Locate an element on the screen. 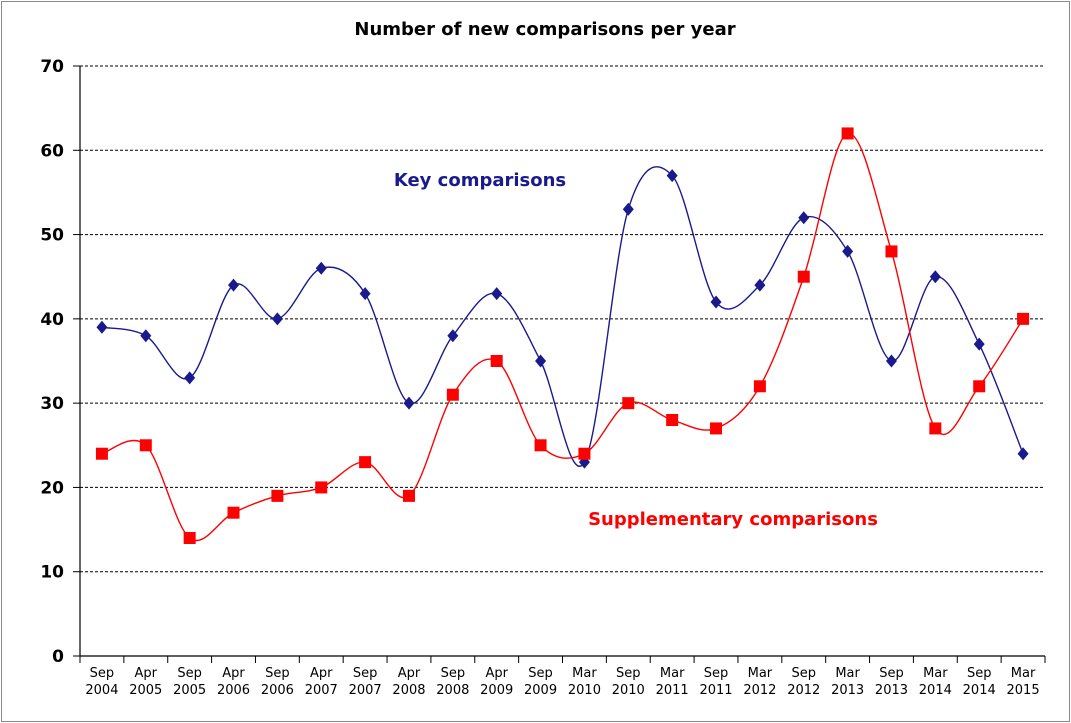 Image resolution: width=1071 pixels, height=723 pixels. y-tick-label-70: 70 is located at coordinates (52, 67).